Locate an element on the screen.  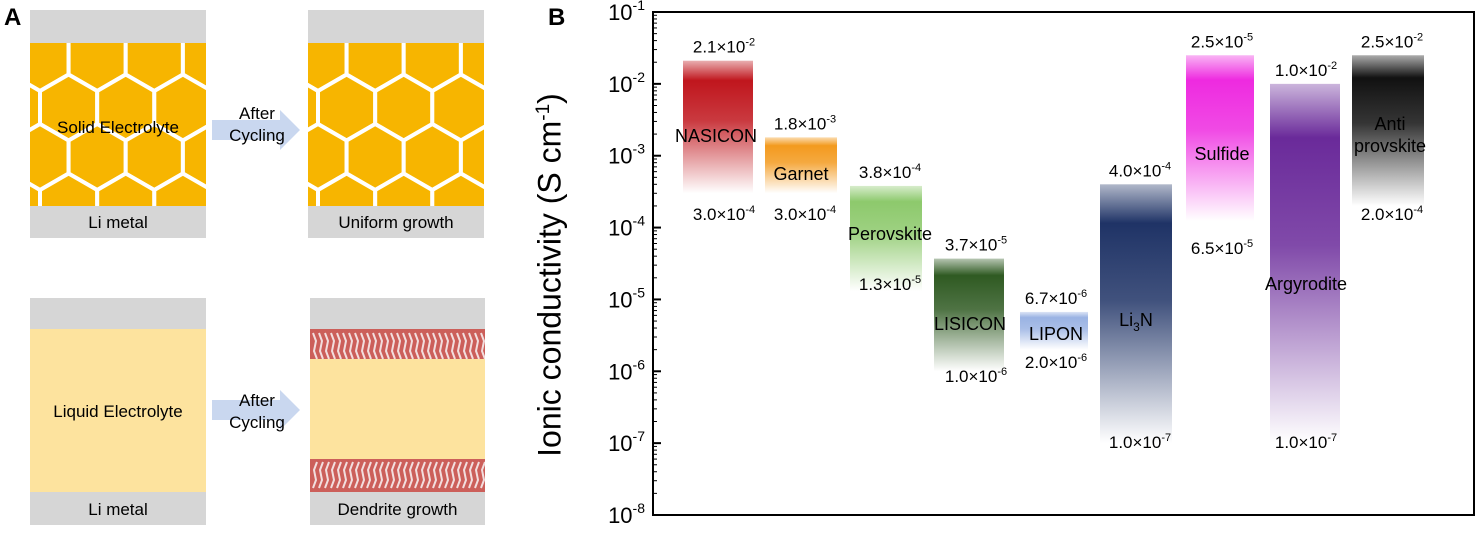
arrow-bottom-label: After Cycling is located at coordinates (257, 411).